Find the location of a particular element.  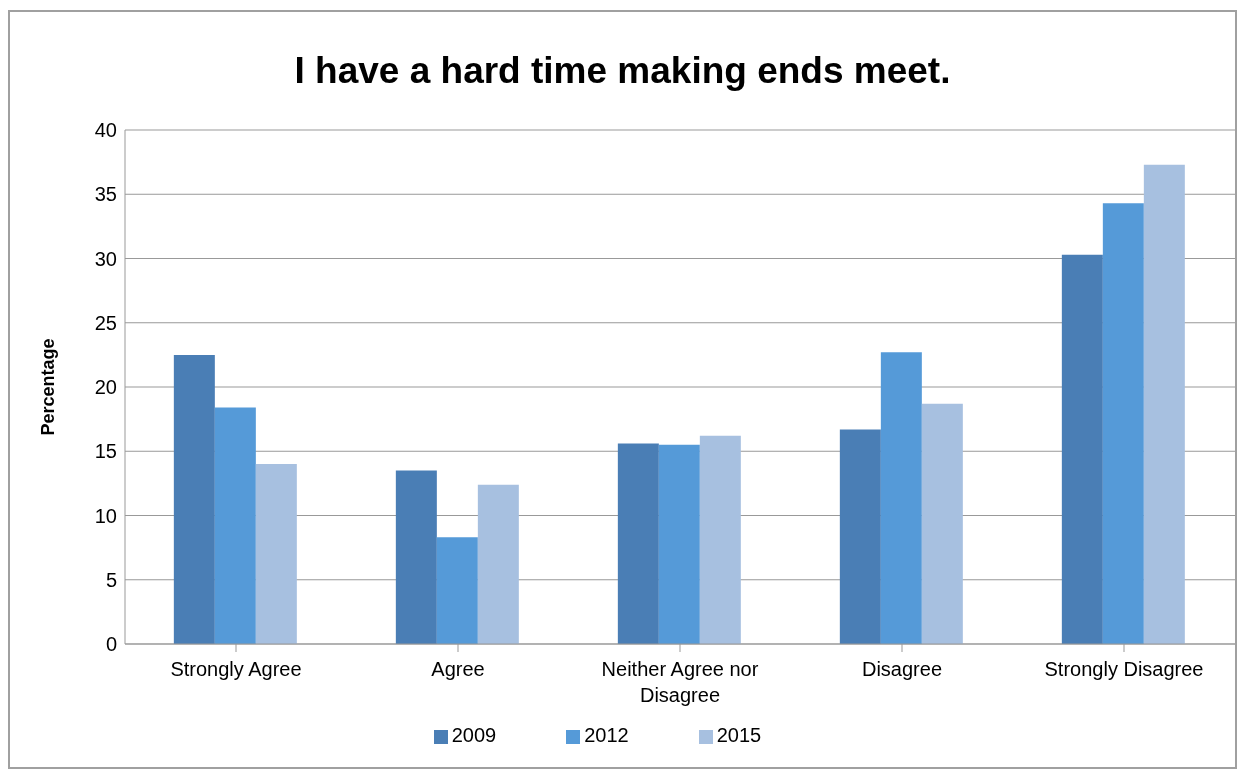

y-tick-label: 35 is located at coordinates (105, 194).